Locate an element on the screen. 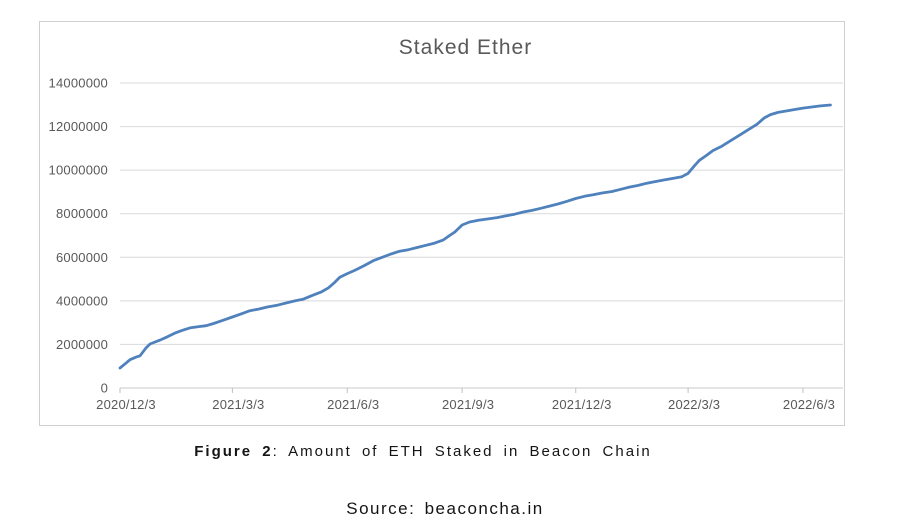  y-axis-label: 14000000 is located at coordinates (78, 83).